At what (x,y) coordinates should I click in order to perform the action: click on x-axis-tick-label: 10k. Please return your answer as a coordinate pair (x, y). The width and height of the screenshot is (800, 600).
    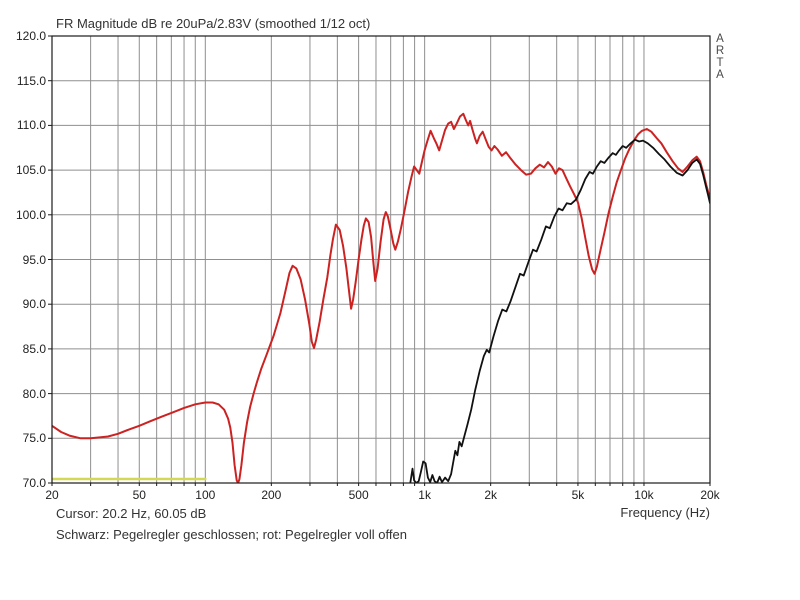
    Looking at the image, I should click on (644, 495).